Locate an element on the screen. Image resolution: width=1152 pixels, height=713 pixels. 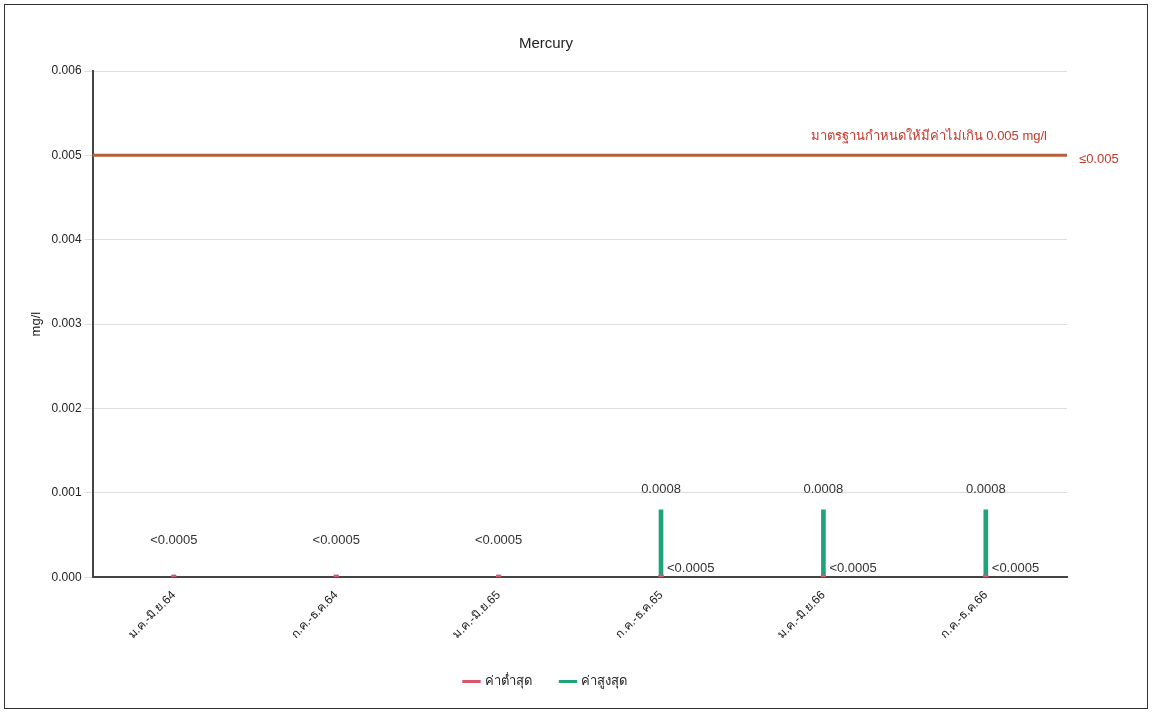
y-tick-label: 0.002 is located at coordinates (66, 407).